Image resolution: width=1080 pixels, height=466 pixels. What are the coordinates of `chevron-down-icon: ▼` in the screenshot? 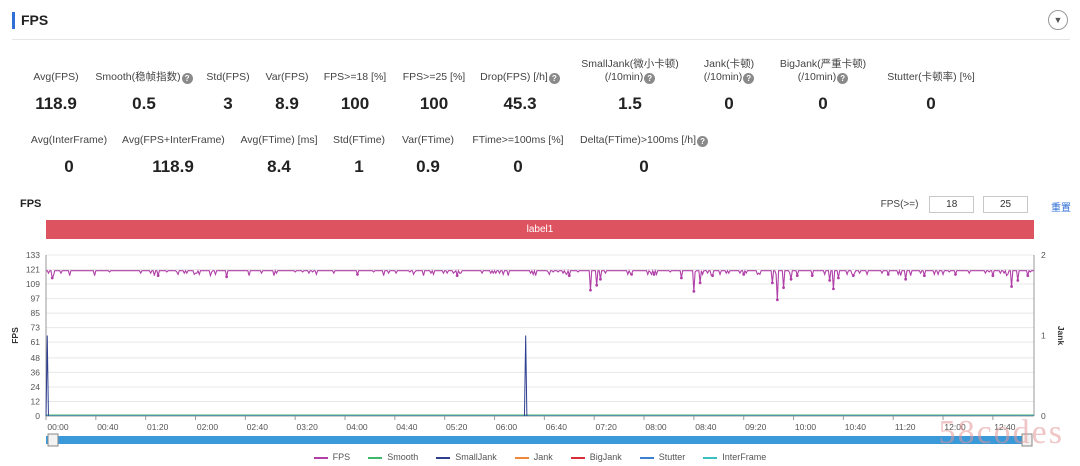 It's located at (1058, 20).